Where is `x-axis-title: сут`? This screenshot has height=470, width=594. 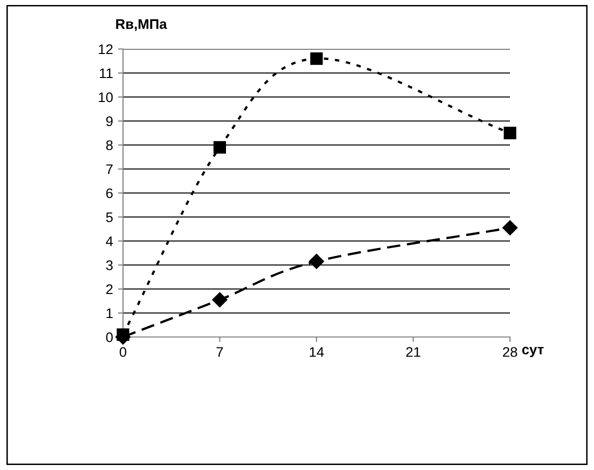 x-axis-title: сут is located at coordinates (533, 352).